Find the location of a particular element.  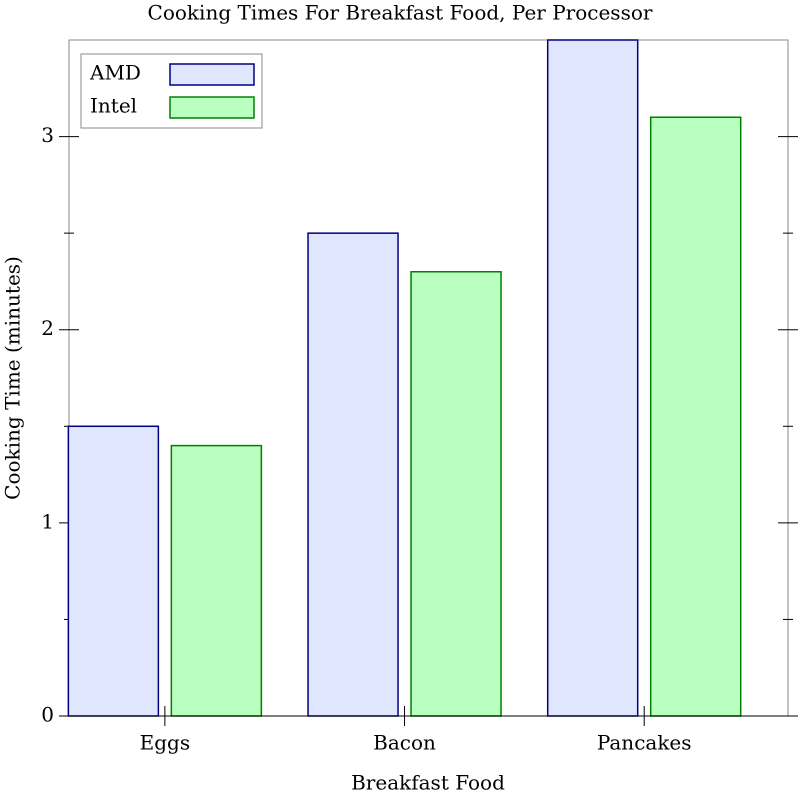

y-tick-label: 1 is located at coordinates (47, 521).